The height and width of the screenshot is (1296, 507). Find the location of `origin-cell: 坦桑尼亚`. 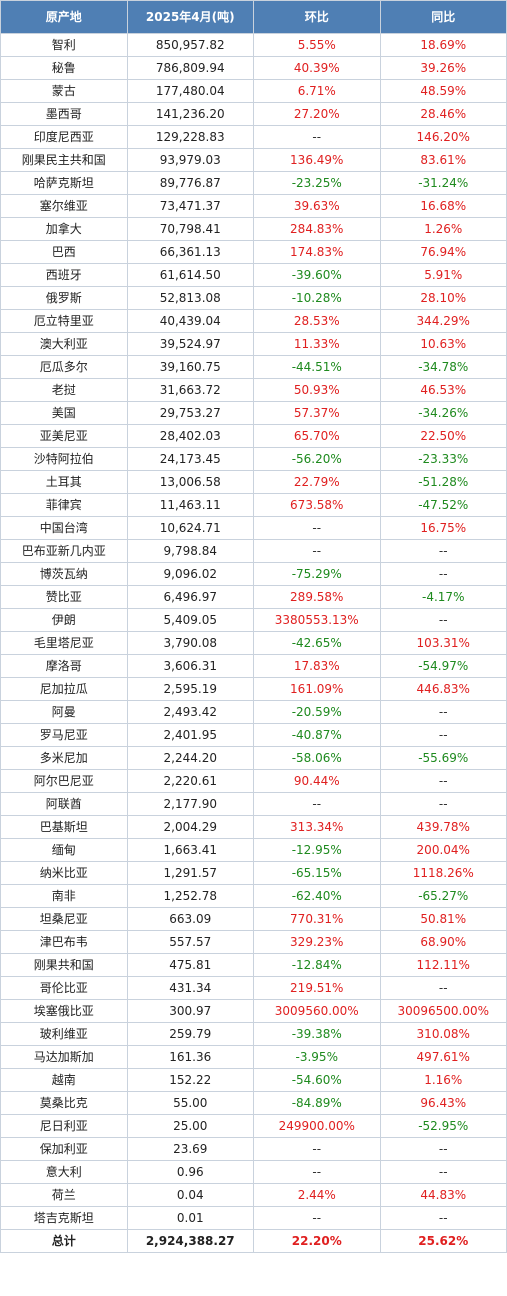

origin-cell: 坦桑尼亚 is located at coordinates (64, 919).